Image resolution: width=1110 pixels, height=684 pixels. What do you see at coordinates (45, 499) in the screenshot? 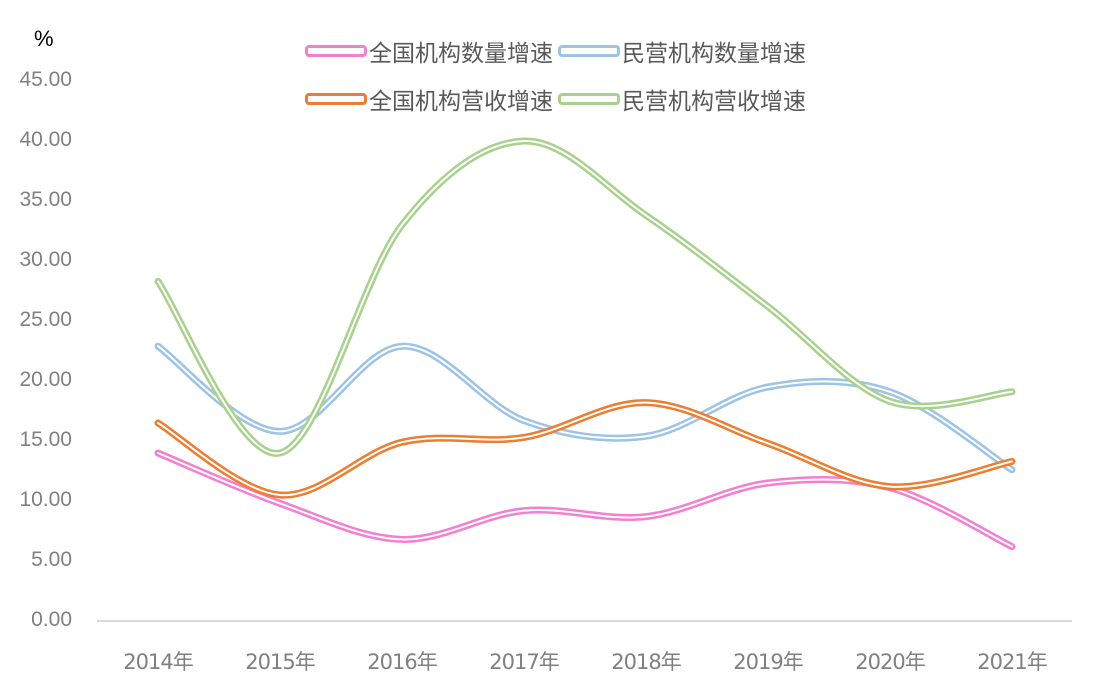
I see `y-tick-label: 10.00` at bounding box center [45, 499].